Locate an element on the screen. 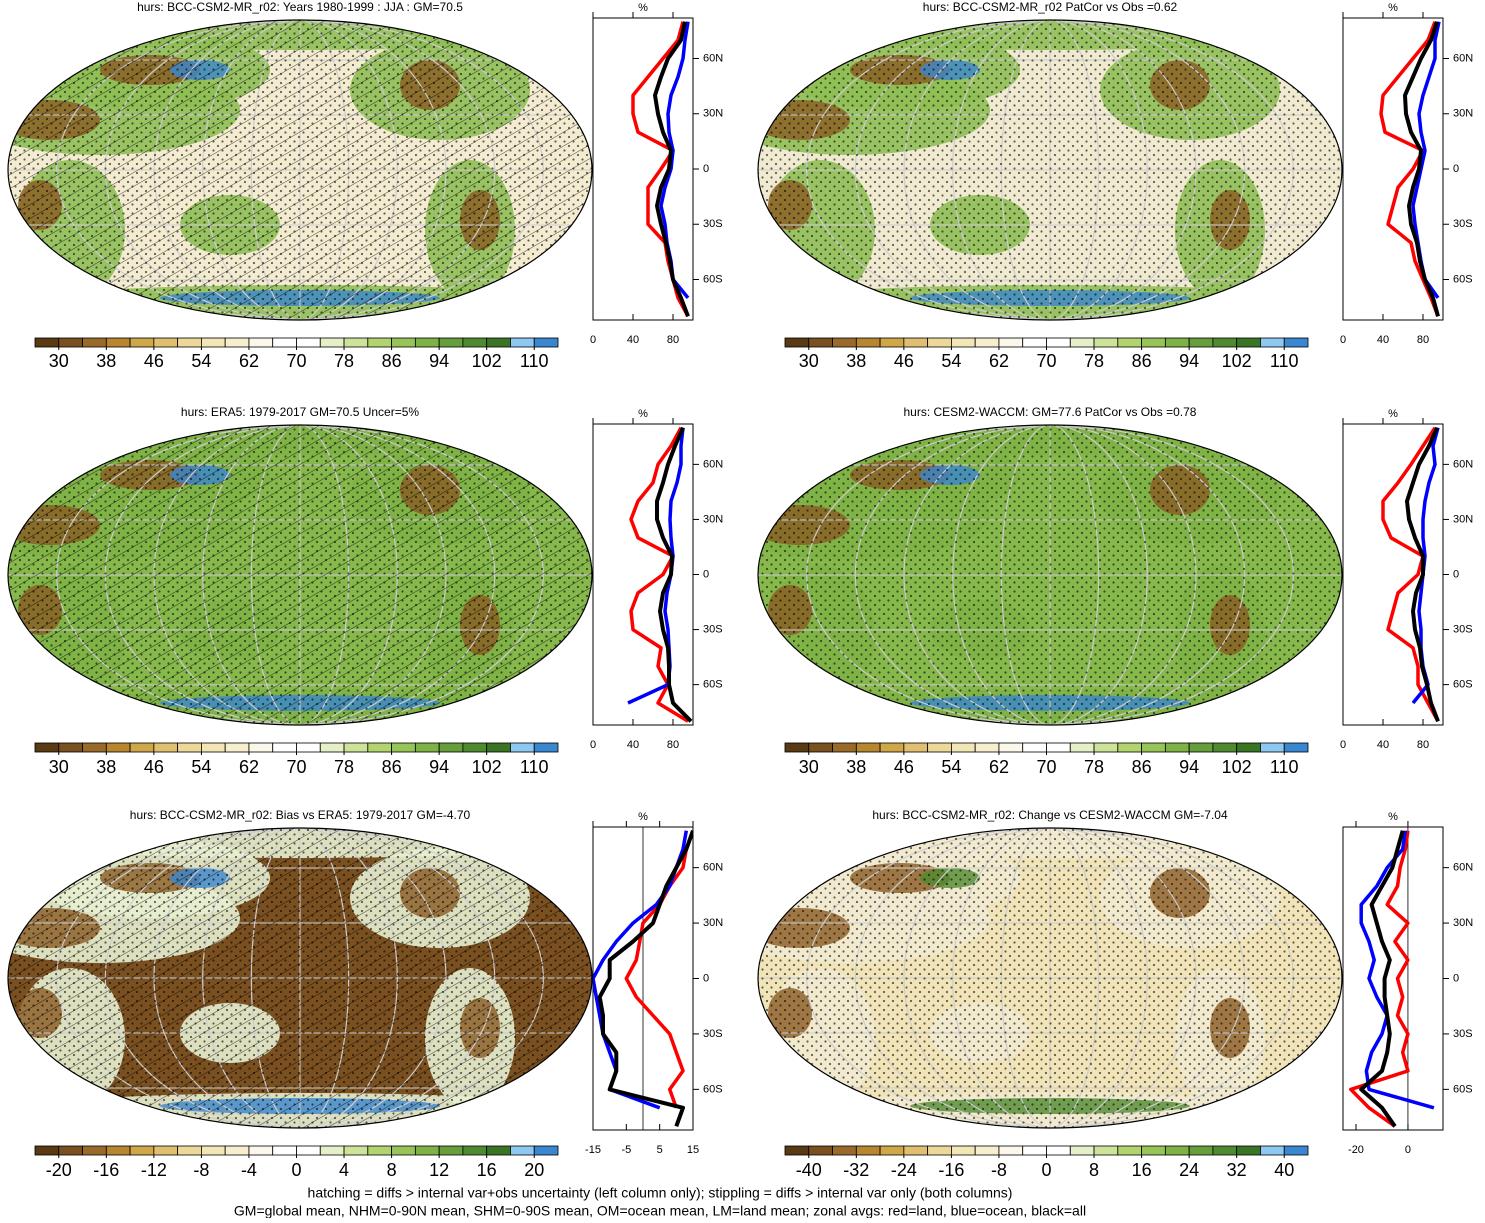 The image size is (1485, 1223). colorbar-label: 32 is located at coordinates (1237, 1170).